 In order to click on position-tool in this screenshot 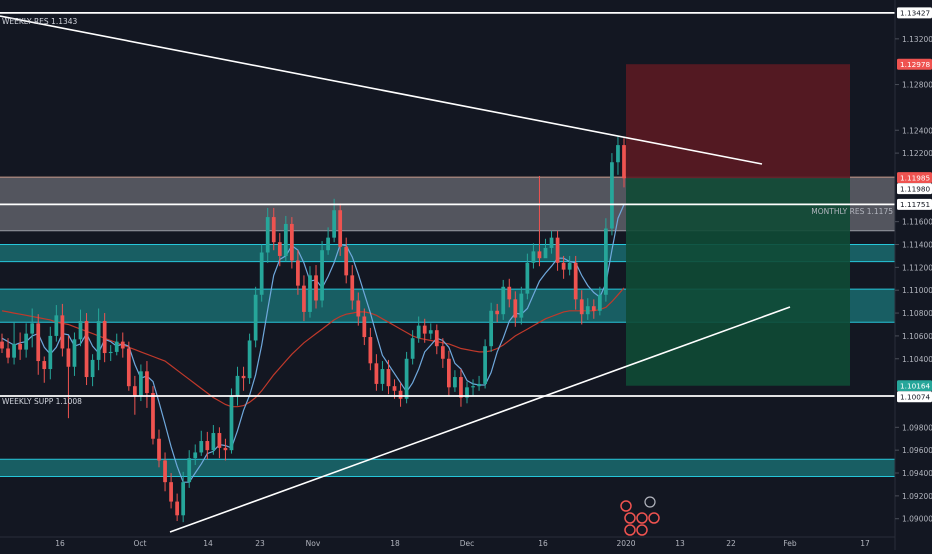, I will do `click(738, 225)`.